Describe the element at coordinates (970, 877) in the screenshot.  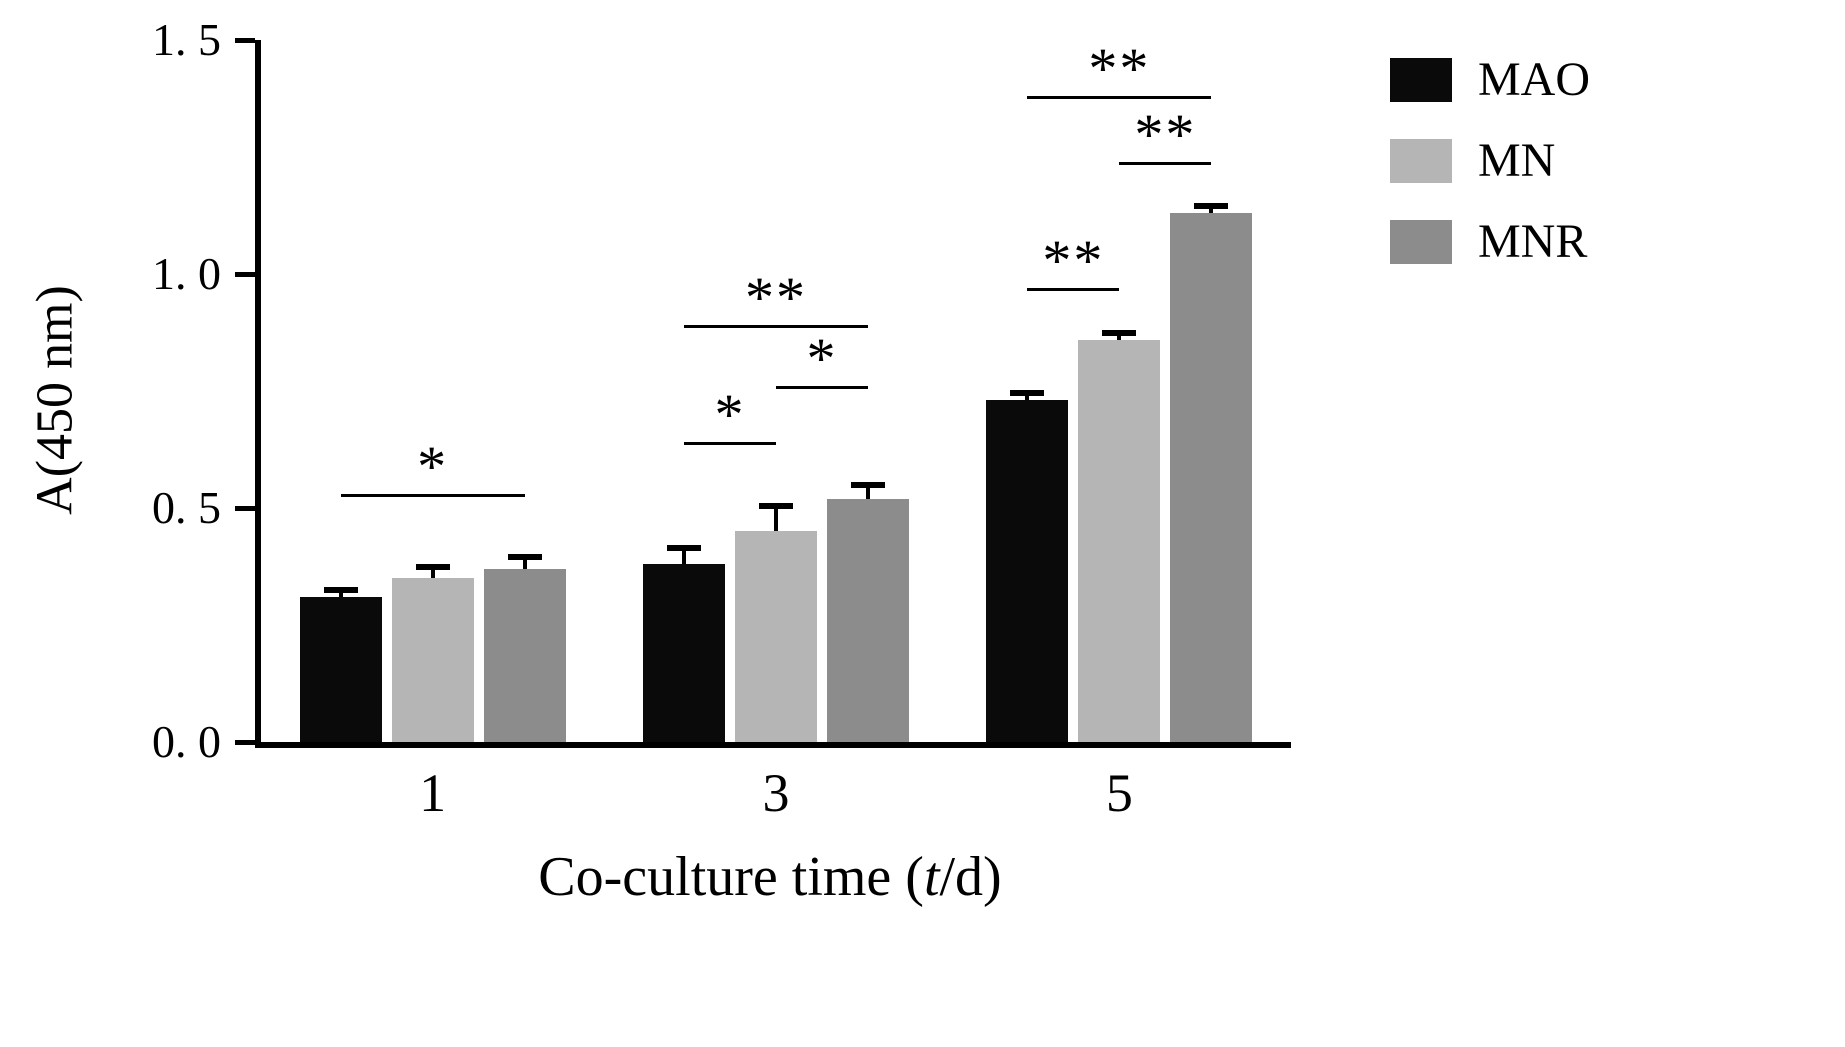
I see `x-axis-title-suffix: /d)` at that location.